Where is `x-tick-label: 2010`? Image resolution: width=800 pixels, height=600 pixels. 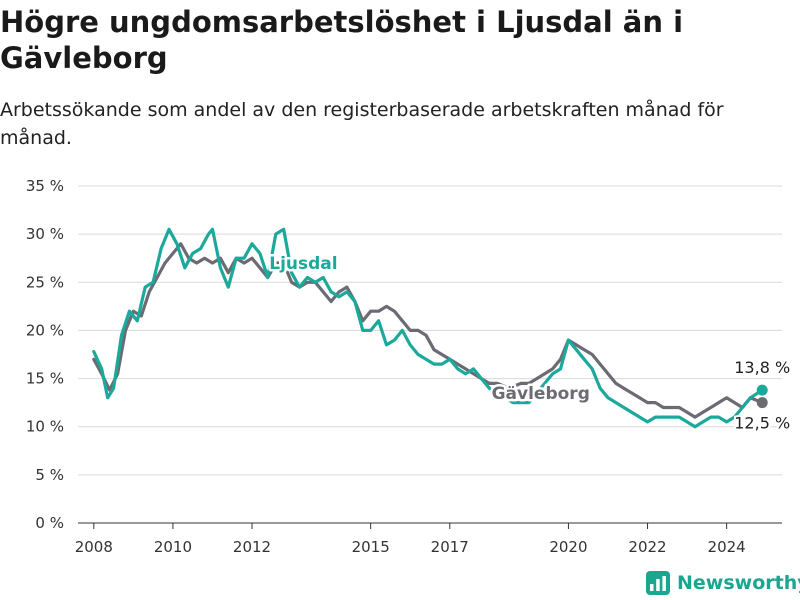
x-tick-label: 2010 is located at coordinates (173, 547).